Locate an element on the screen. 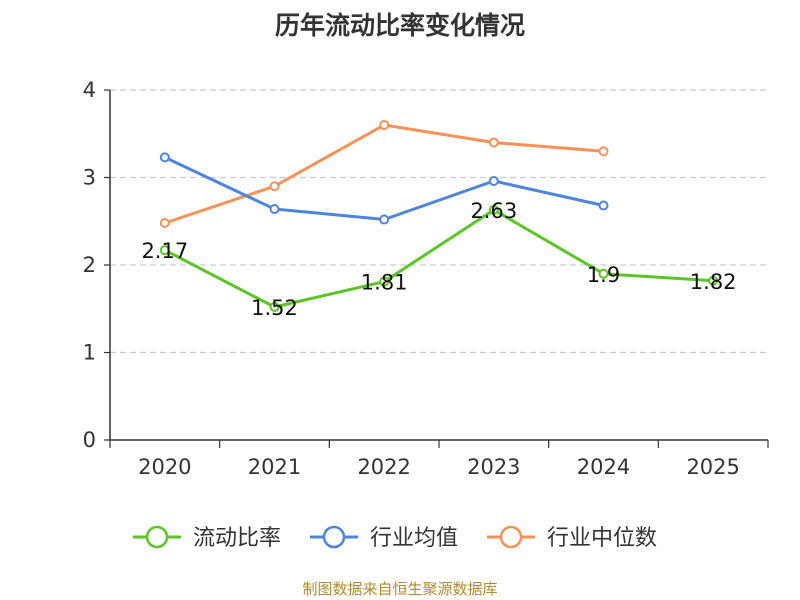 The width and height of the screenshot is (800, 600). legend: 流动比率 行业均值 行业中位数 is located at coordinates (395, 538).